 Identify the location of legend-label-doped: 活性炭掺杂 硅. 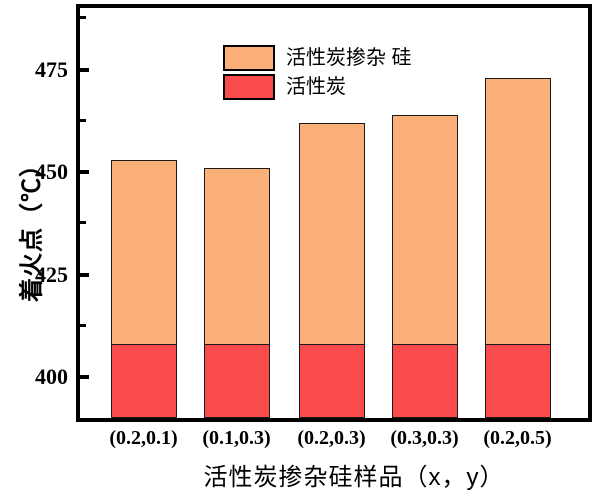
(349, 58).